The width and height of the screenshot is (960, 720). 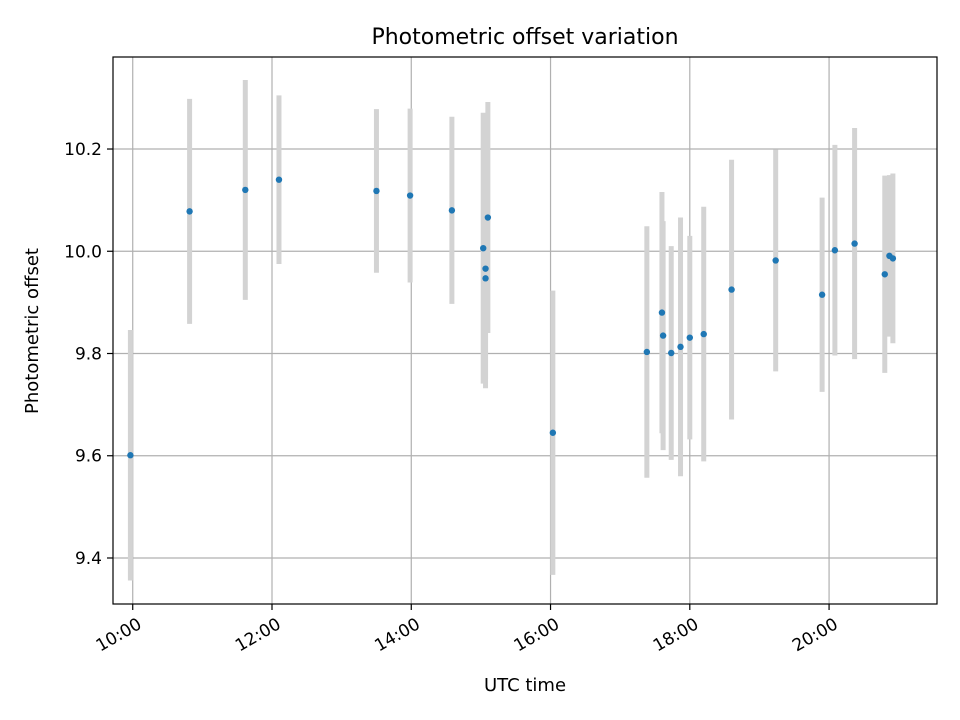 I want to click on y-tick-label: 9.8, so click(x=88, y=355).